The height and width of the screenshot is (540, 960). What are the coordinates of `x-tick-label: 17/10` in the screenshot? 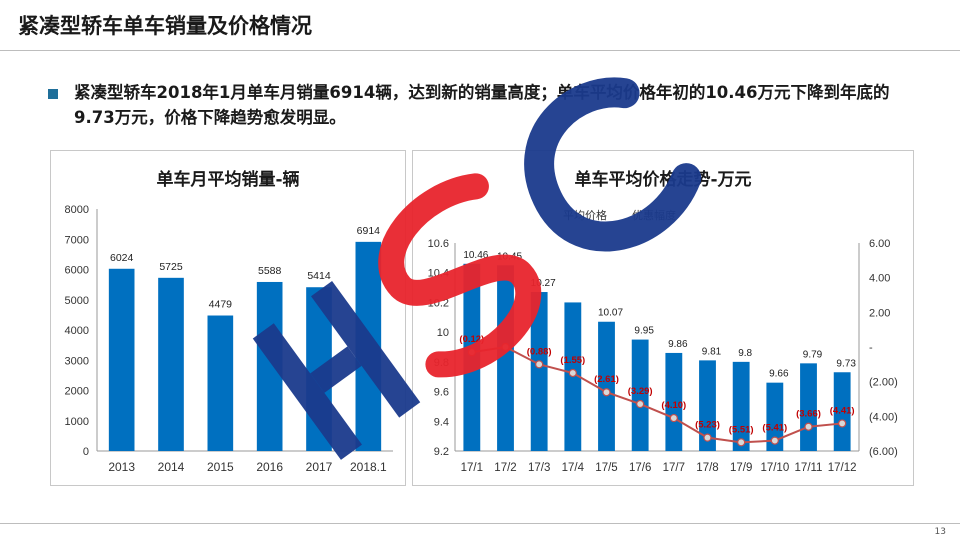 It's located at (774, 468).